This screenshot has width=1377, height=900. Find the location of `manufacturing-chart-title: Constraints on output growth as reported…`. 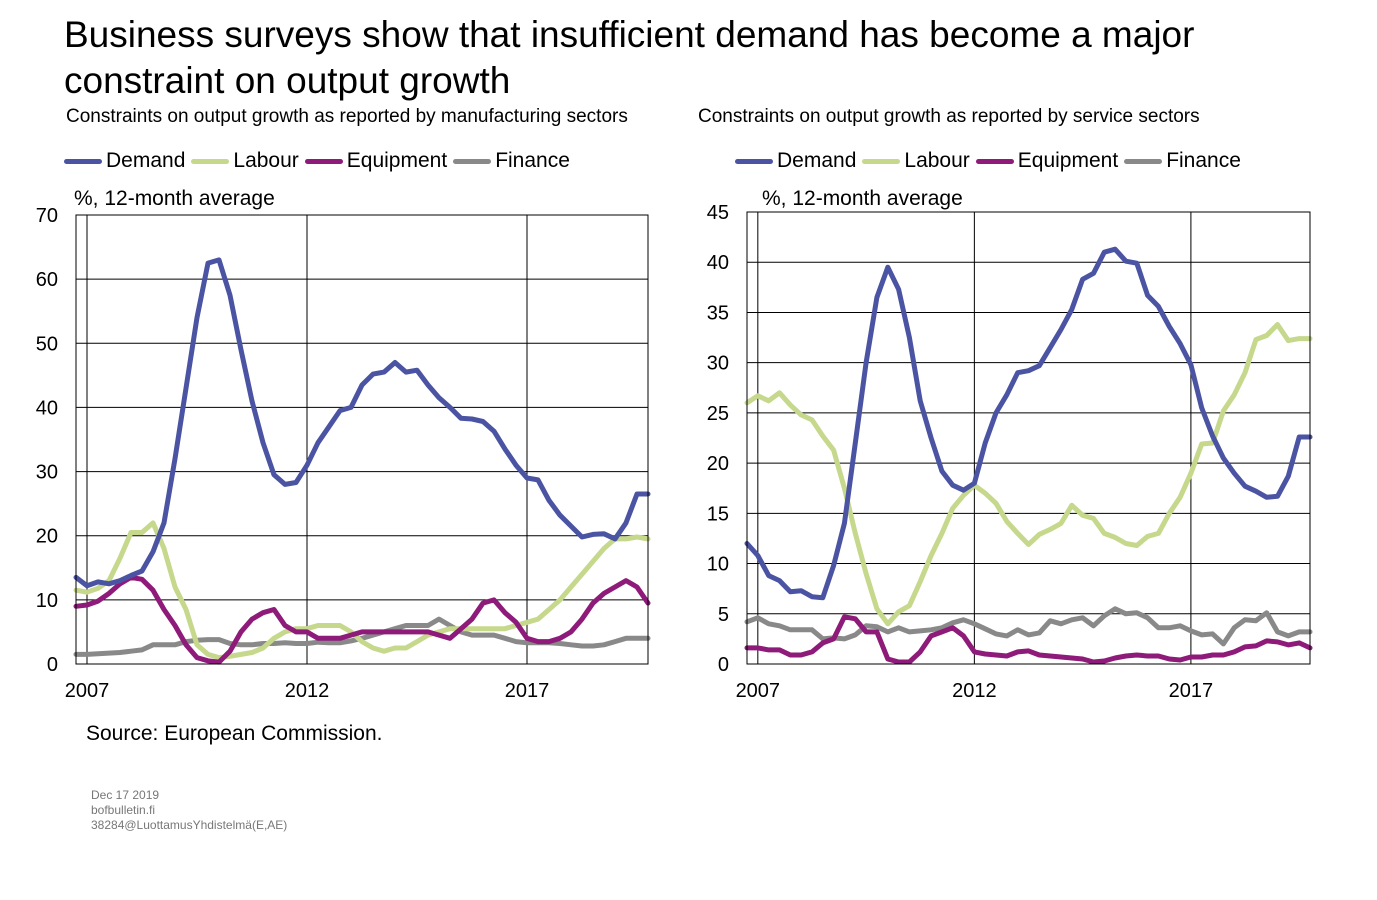

manufacturing-chart-title: Constraints on output growth as reported… is located at coordinates (347, 116).